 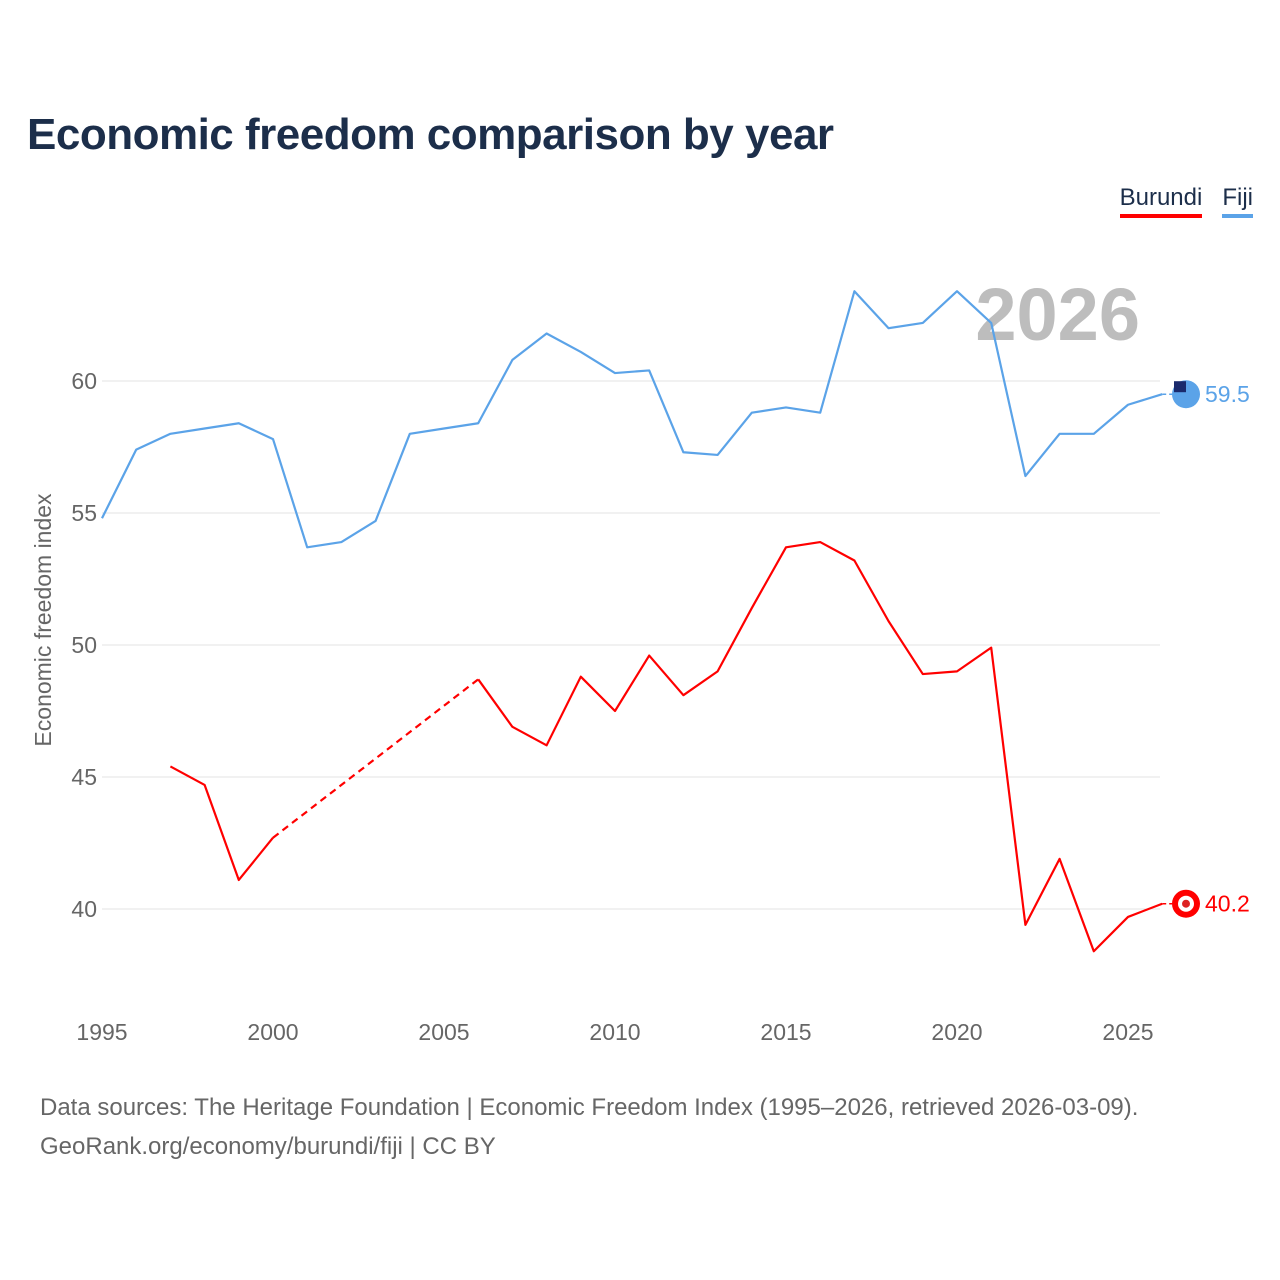 I want to click on burundi-line, so click(x=221, y=823).